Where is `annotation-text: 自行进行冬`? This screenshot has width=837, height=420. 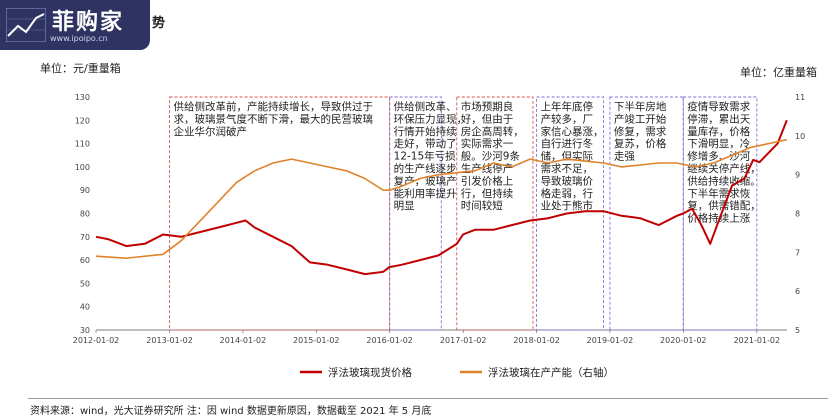 annotation-text: 自行进行冬 is located at coordinates (567, 143).